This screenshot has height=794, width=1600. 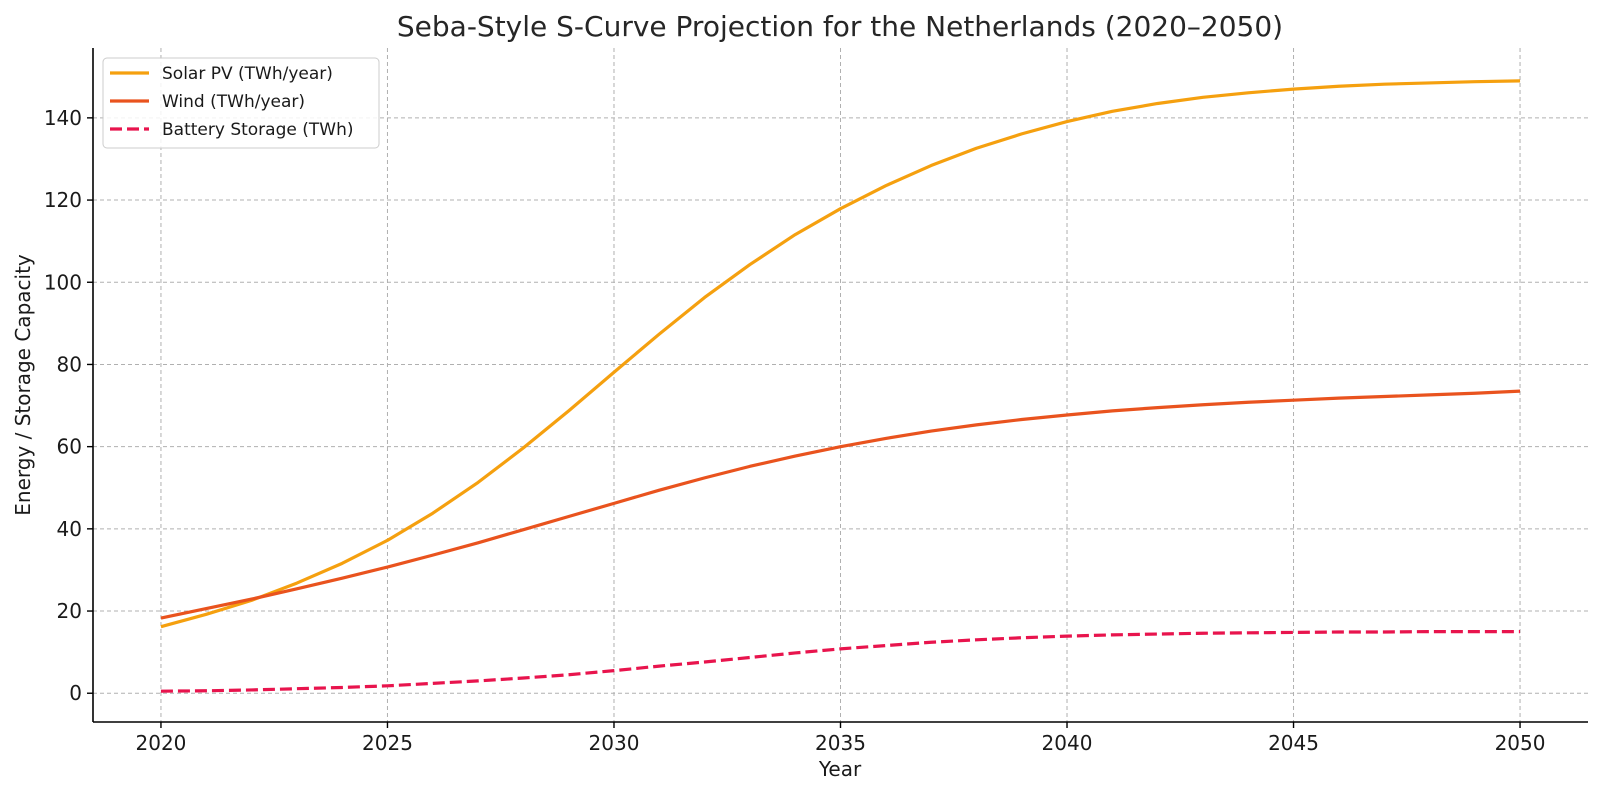 What do you see at coordinates (614, 743) in the screenshot?
I see `x-tick-label: 2030` at bounding box center [614, 743].